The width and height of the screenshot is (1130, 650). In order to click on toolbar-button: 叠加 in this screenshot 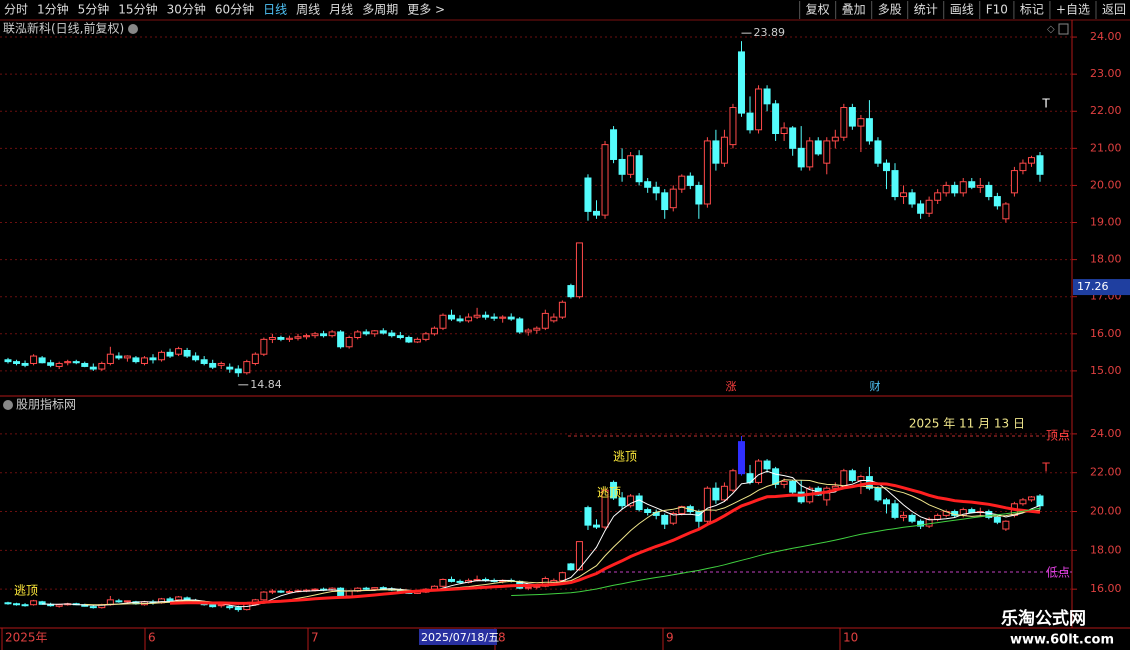, I will do `click(854, 10)`.